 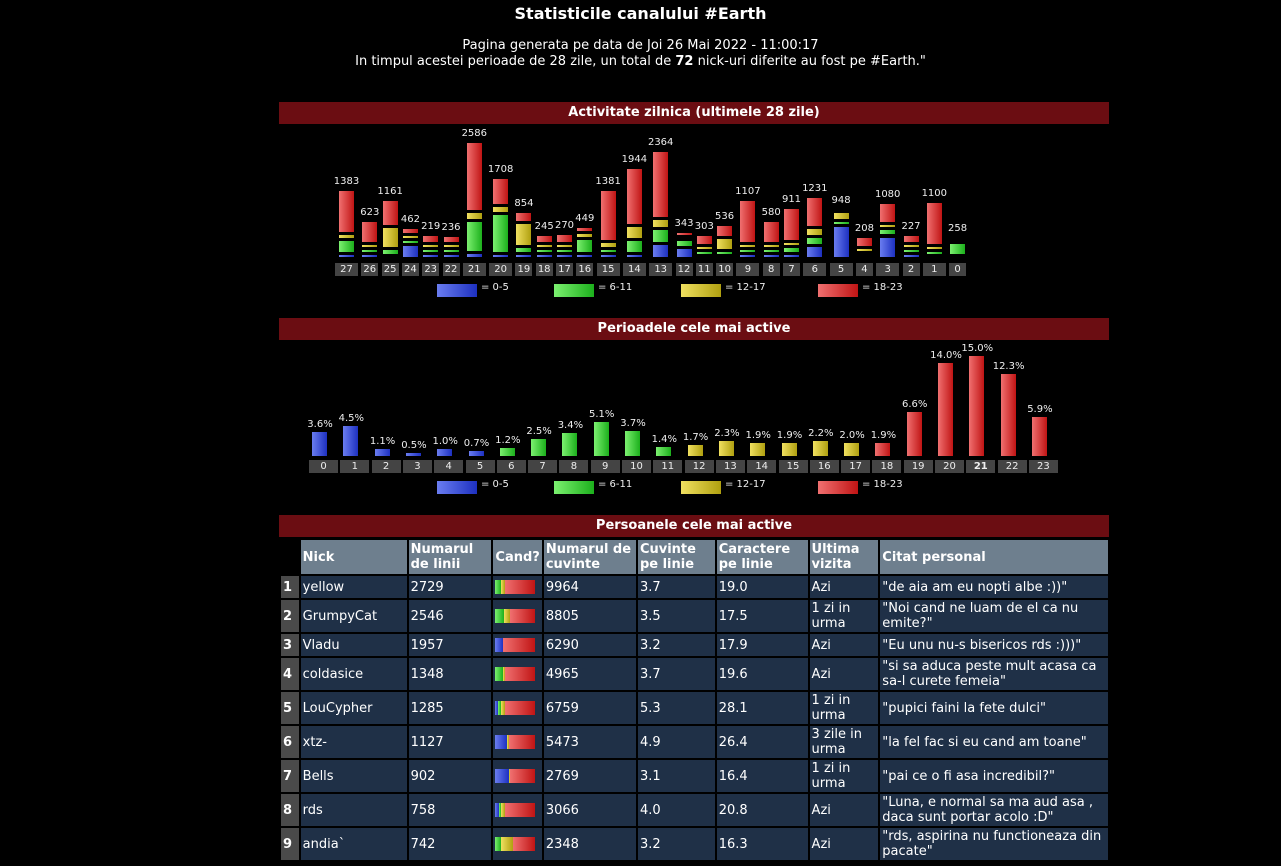 I want to click on hourly-bar-y, so click(x=758, y=449).